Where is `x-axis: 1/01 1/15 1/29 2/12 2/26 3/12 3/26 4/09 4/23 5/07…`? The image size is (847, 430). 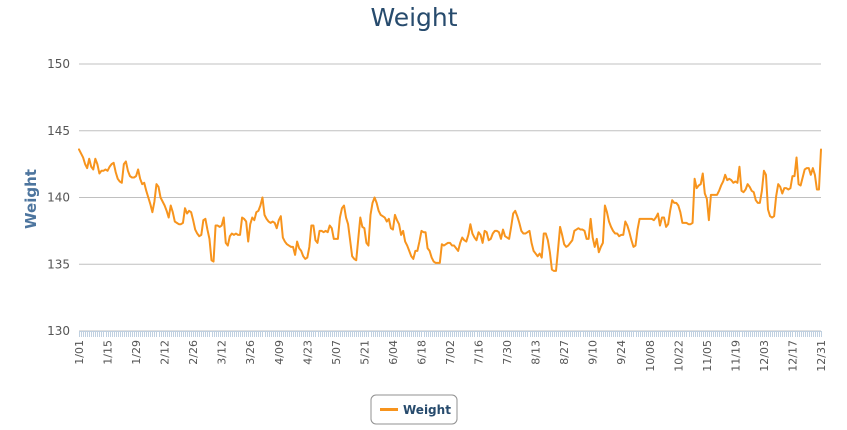
x-axis: 1/01 1/15 1/29 2/12 2/26 3/12 3/26 4/09 4/23 5/07… is located at coordinates (450, 351).